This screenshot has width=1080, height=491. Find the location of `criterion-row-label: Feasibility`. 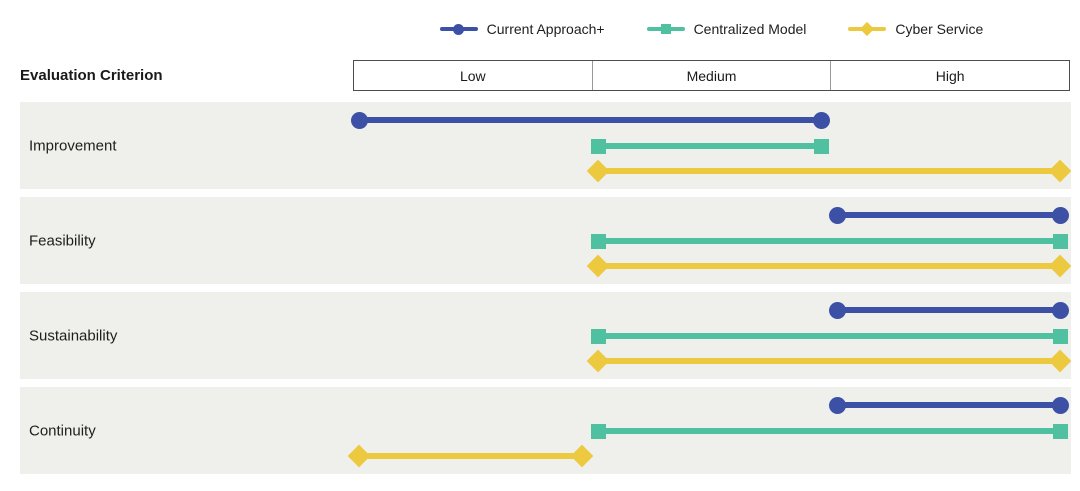

criterion-row-label: Feasibility is located at coordinates (62, 240).